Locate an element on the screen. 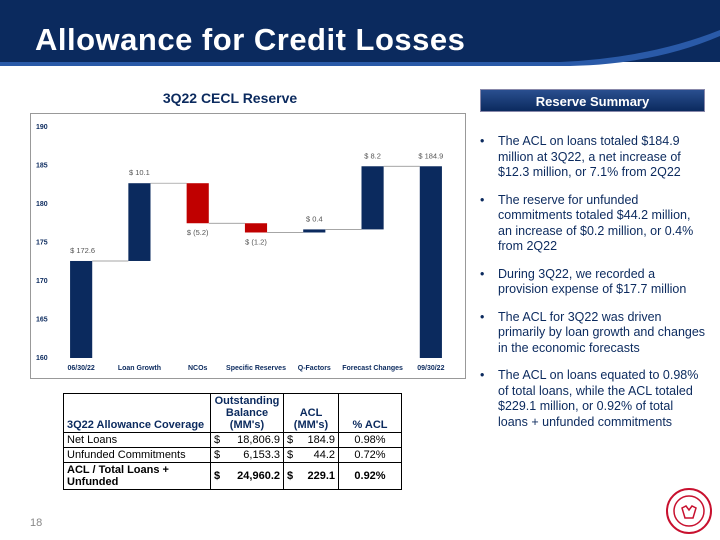 This screenshot has width=720, height=540. header-cell: % ACL is located at coordinates (370, 413).